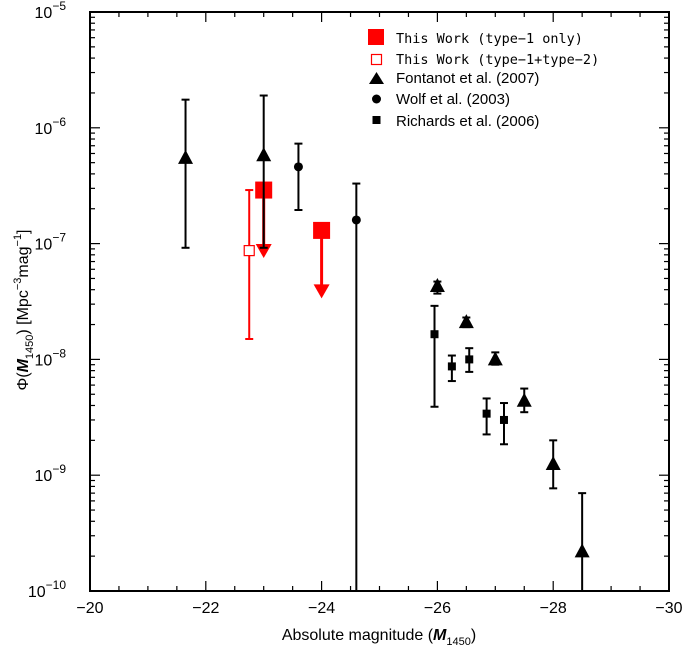  I want to click on y-tick-label: 10⁻⁸, so click(51, 357).